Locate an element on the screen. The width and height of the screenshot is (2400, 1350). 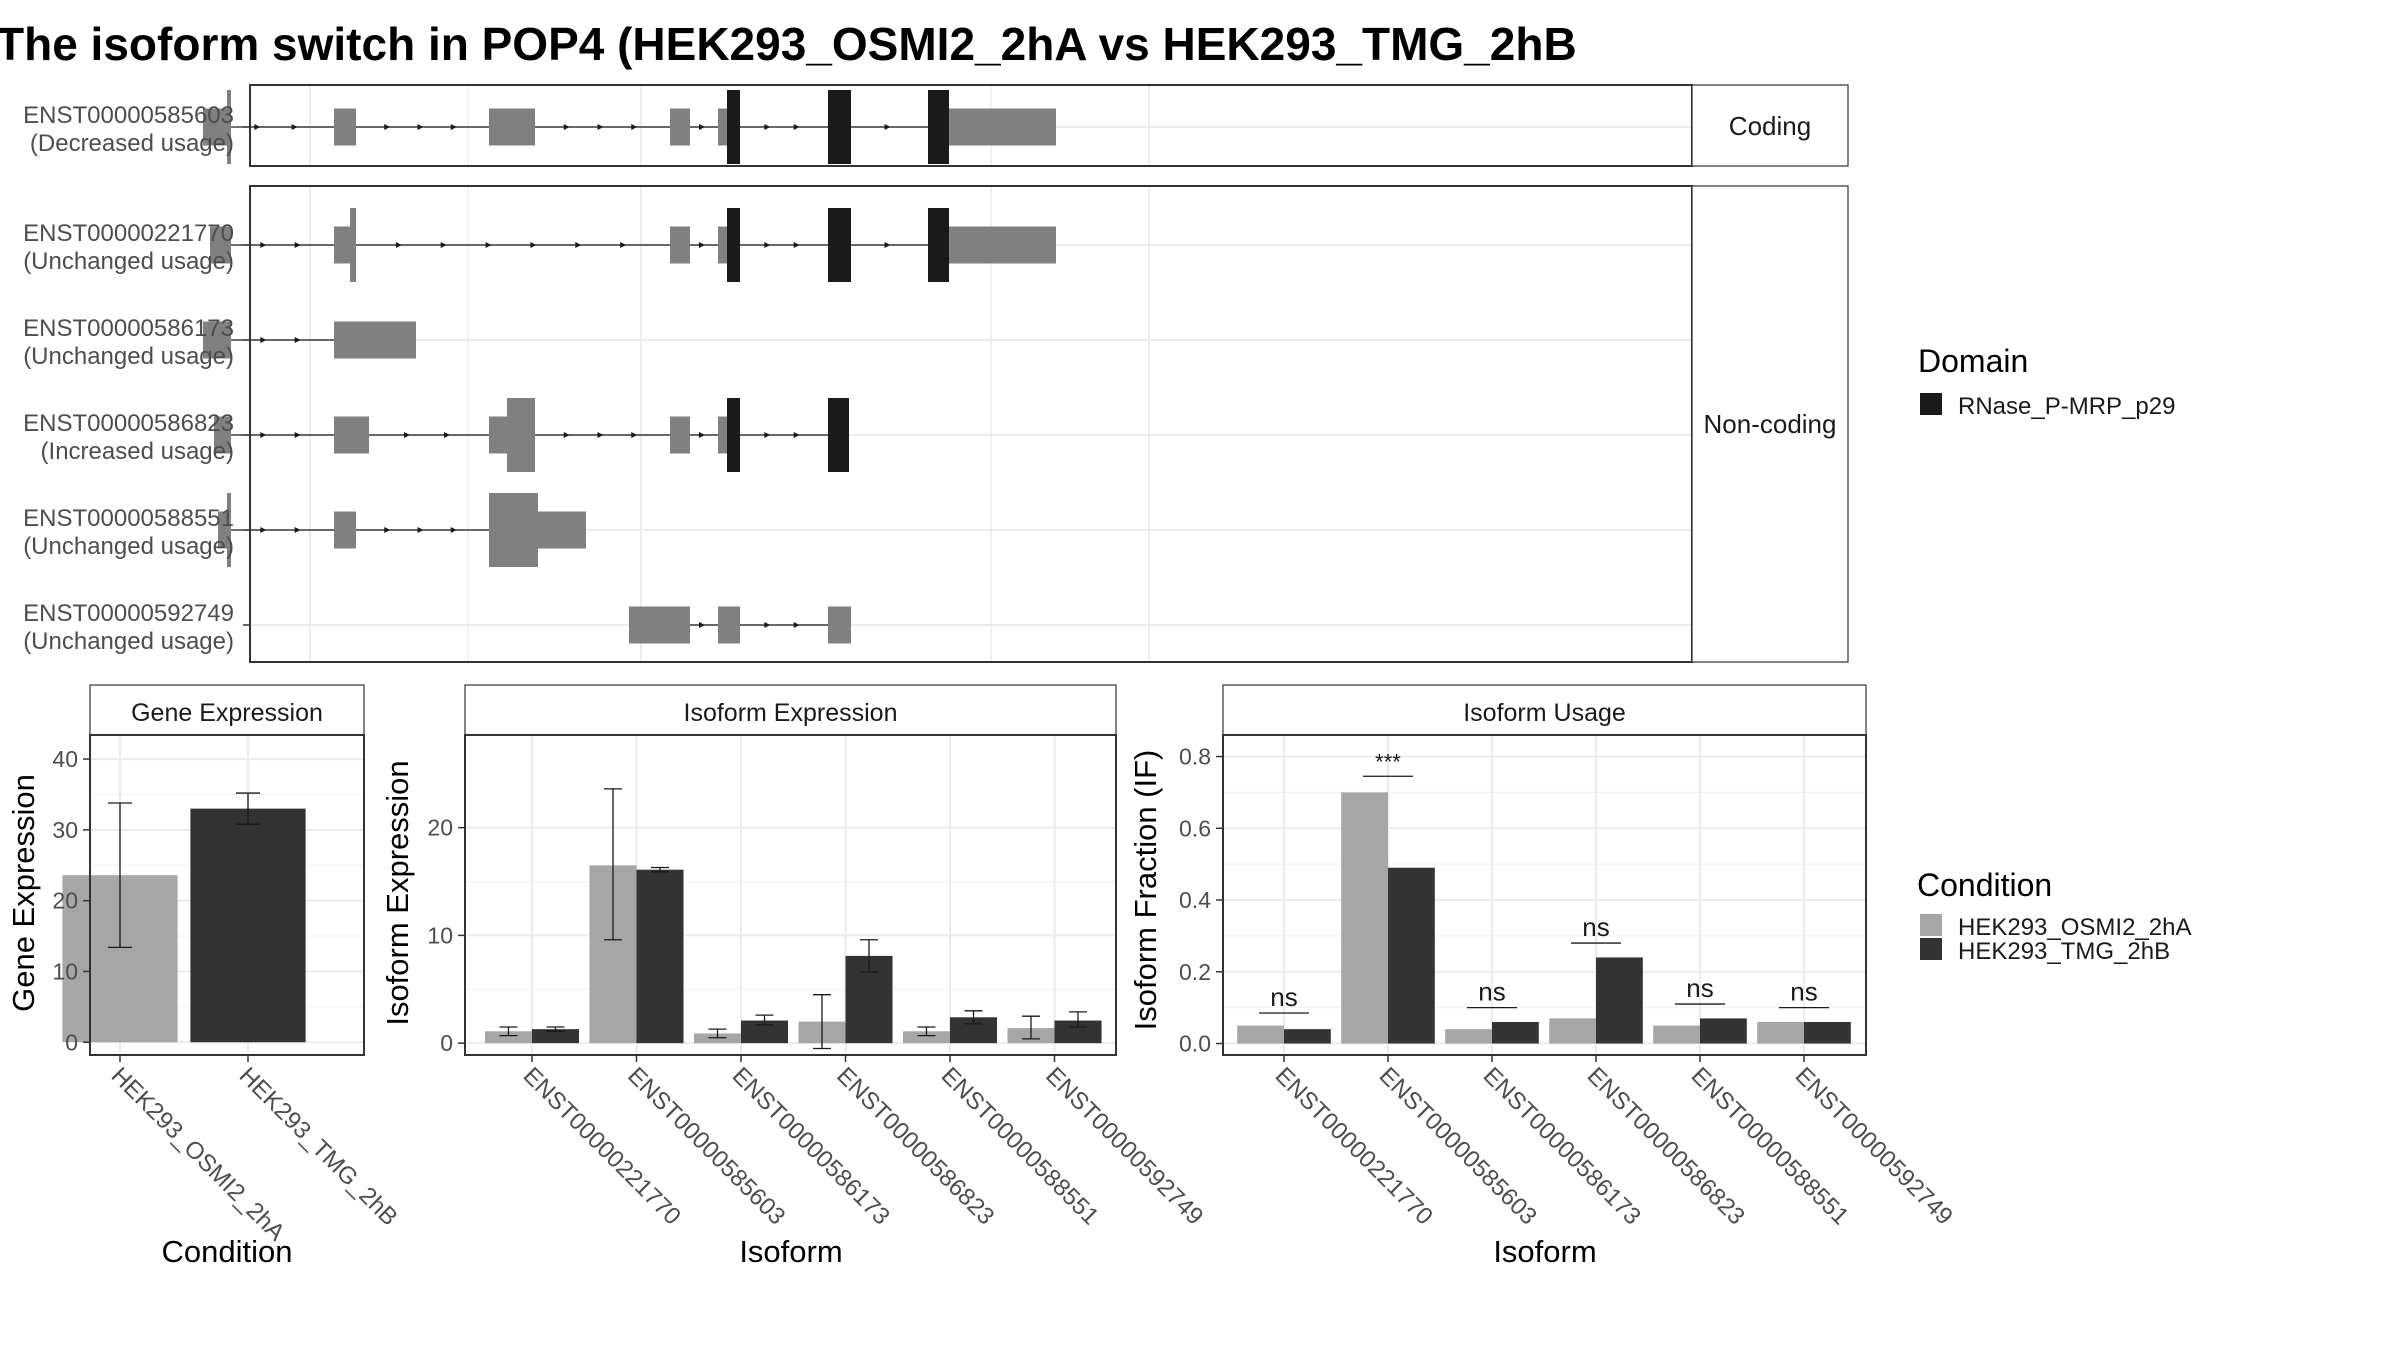
x-axis-title: Isoform is located at coordinates (1544, 1251).